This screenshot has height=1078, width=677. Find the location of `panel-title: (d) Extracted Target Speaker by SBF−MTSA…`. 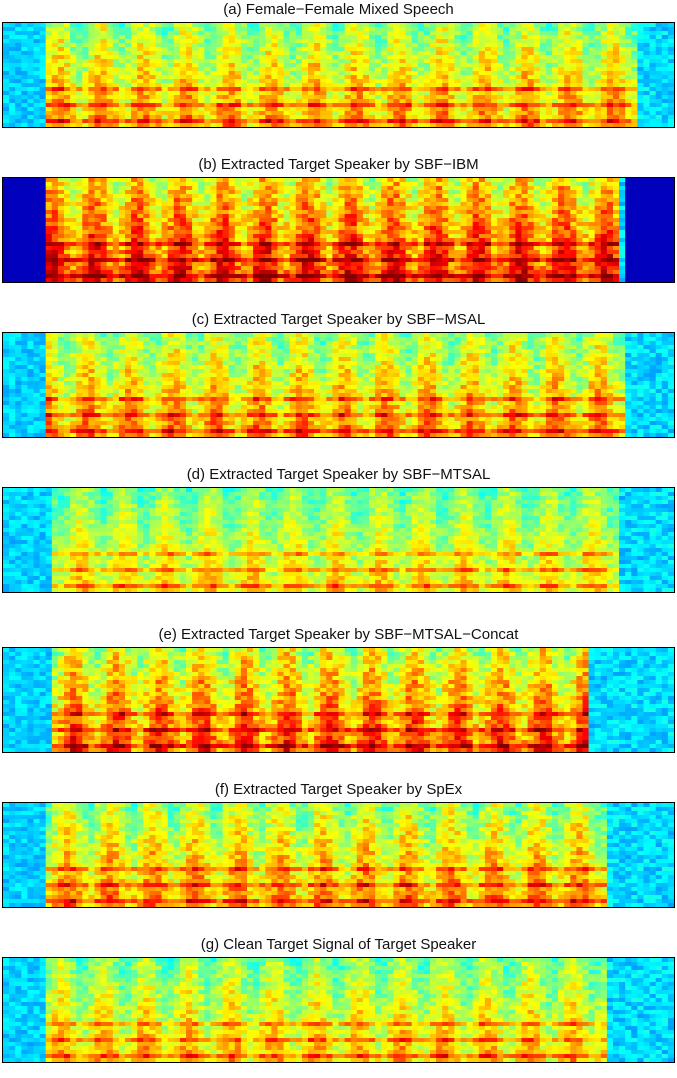

panel-title: (d) Extracted Target Speaker by SBF−MTSA… is located at coordinates (338, 475).